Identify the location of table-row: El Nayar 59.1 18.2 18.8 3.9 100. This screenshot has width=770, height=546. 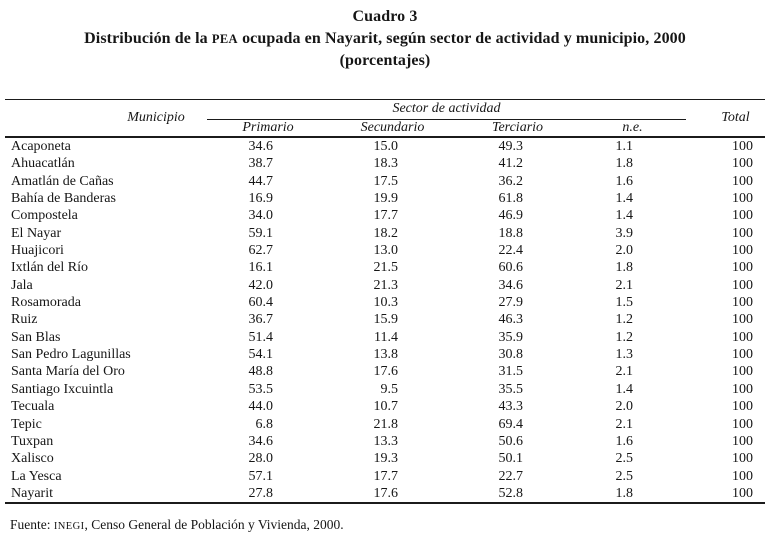
(385, 233).